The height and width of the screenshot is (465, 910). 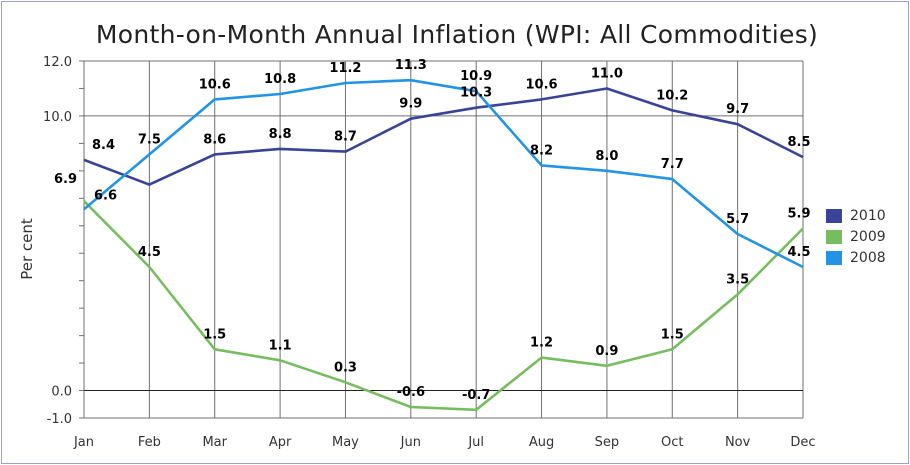 I want to click on data-label: 8.0, so click(x=606, y=156).